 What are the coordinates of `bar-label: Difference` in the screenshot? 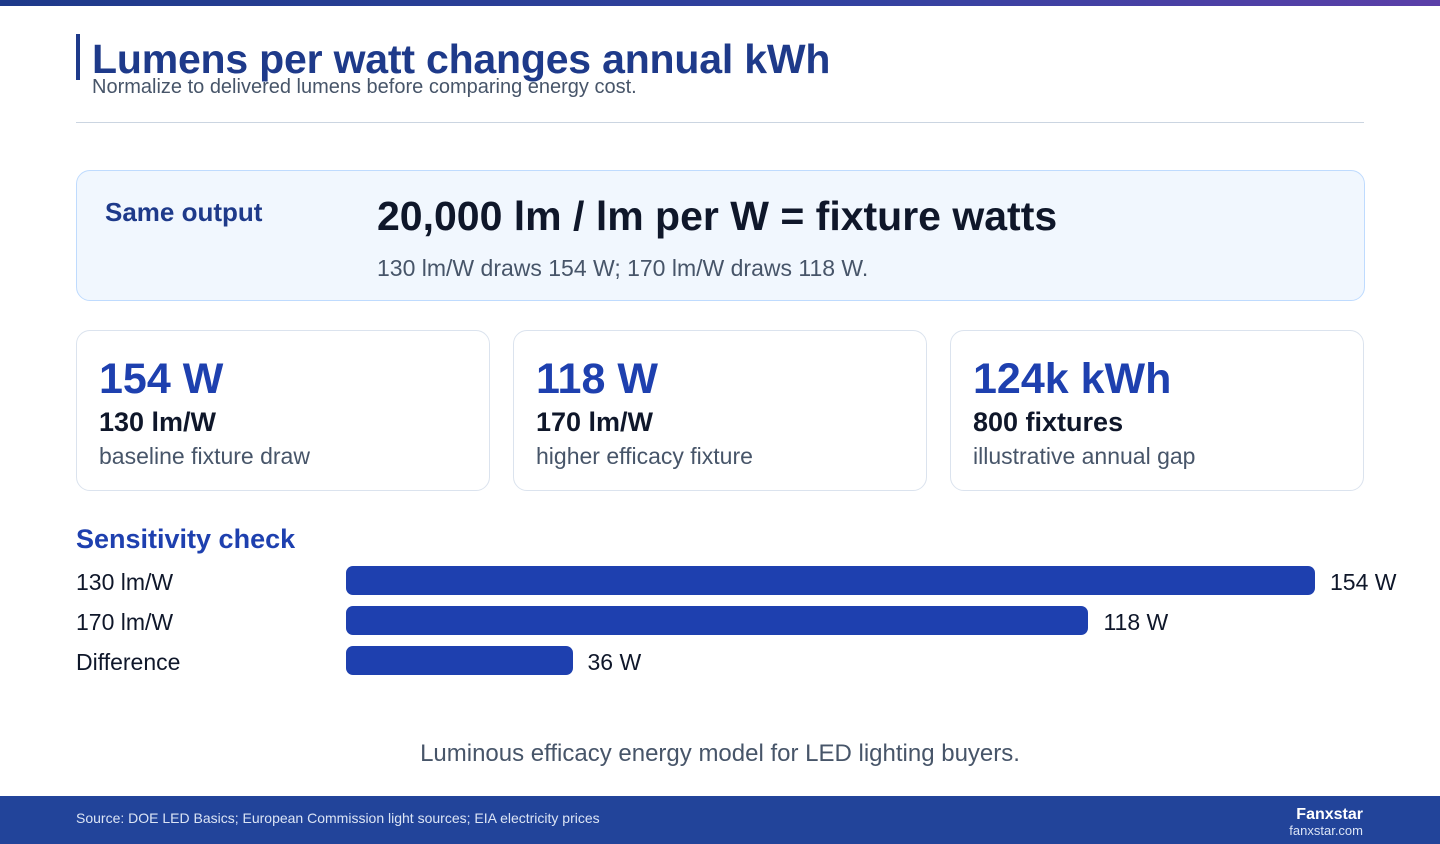 It's located at (128, 662).